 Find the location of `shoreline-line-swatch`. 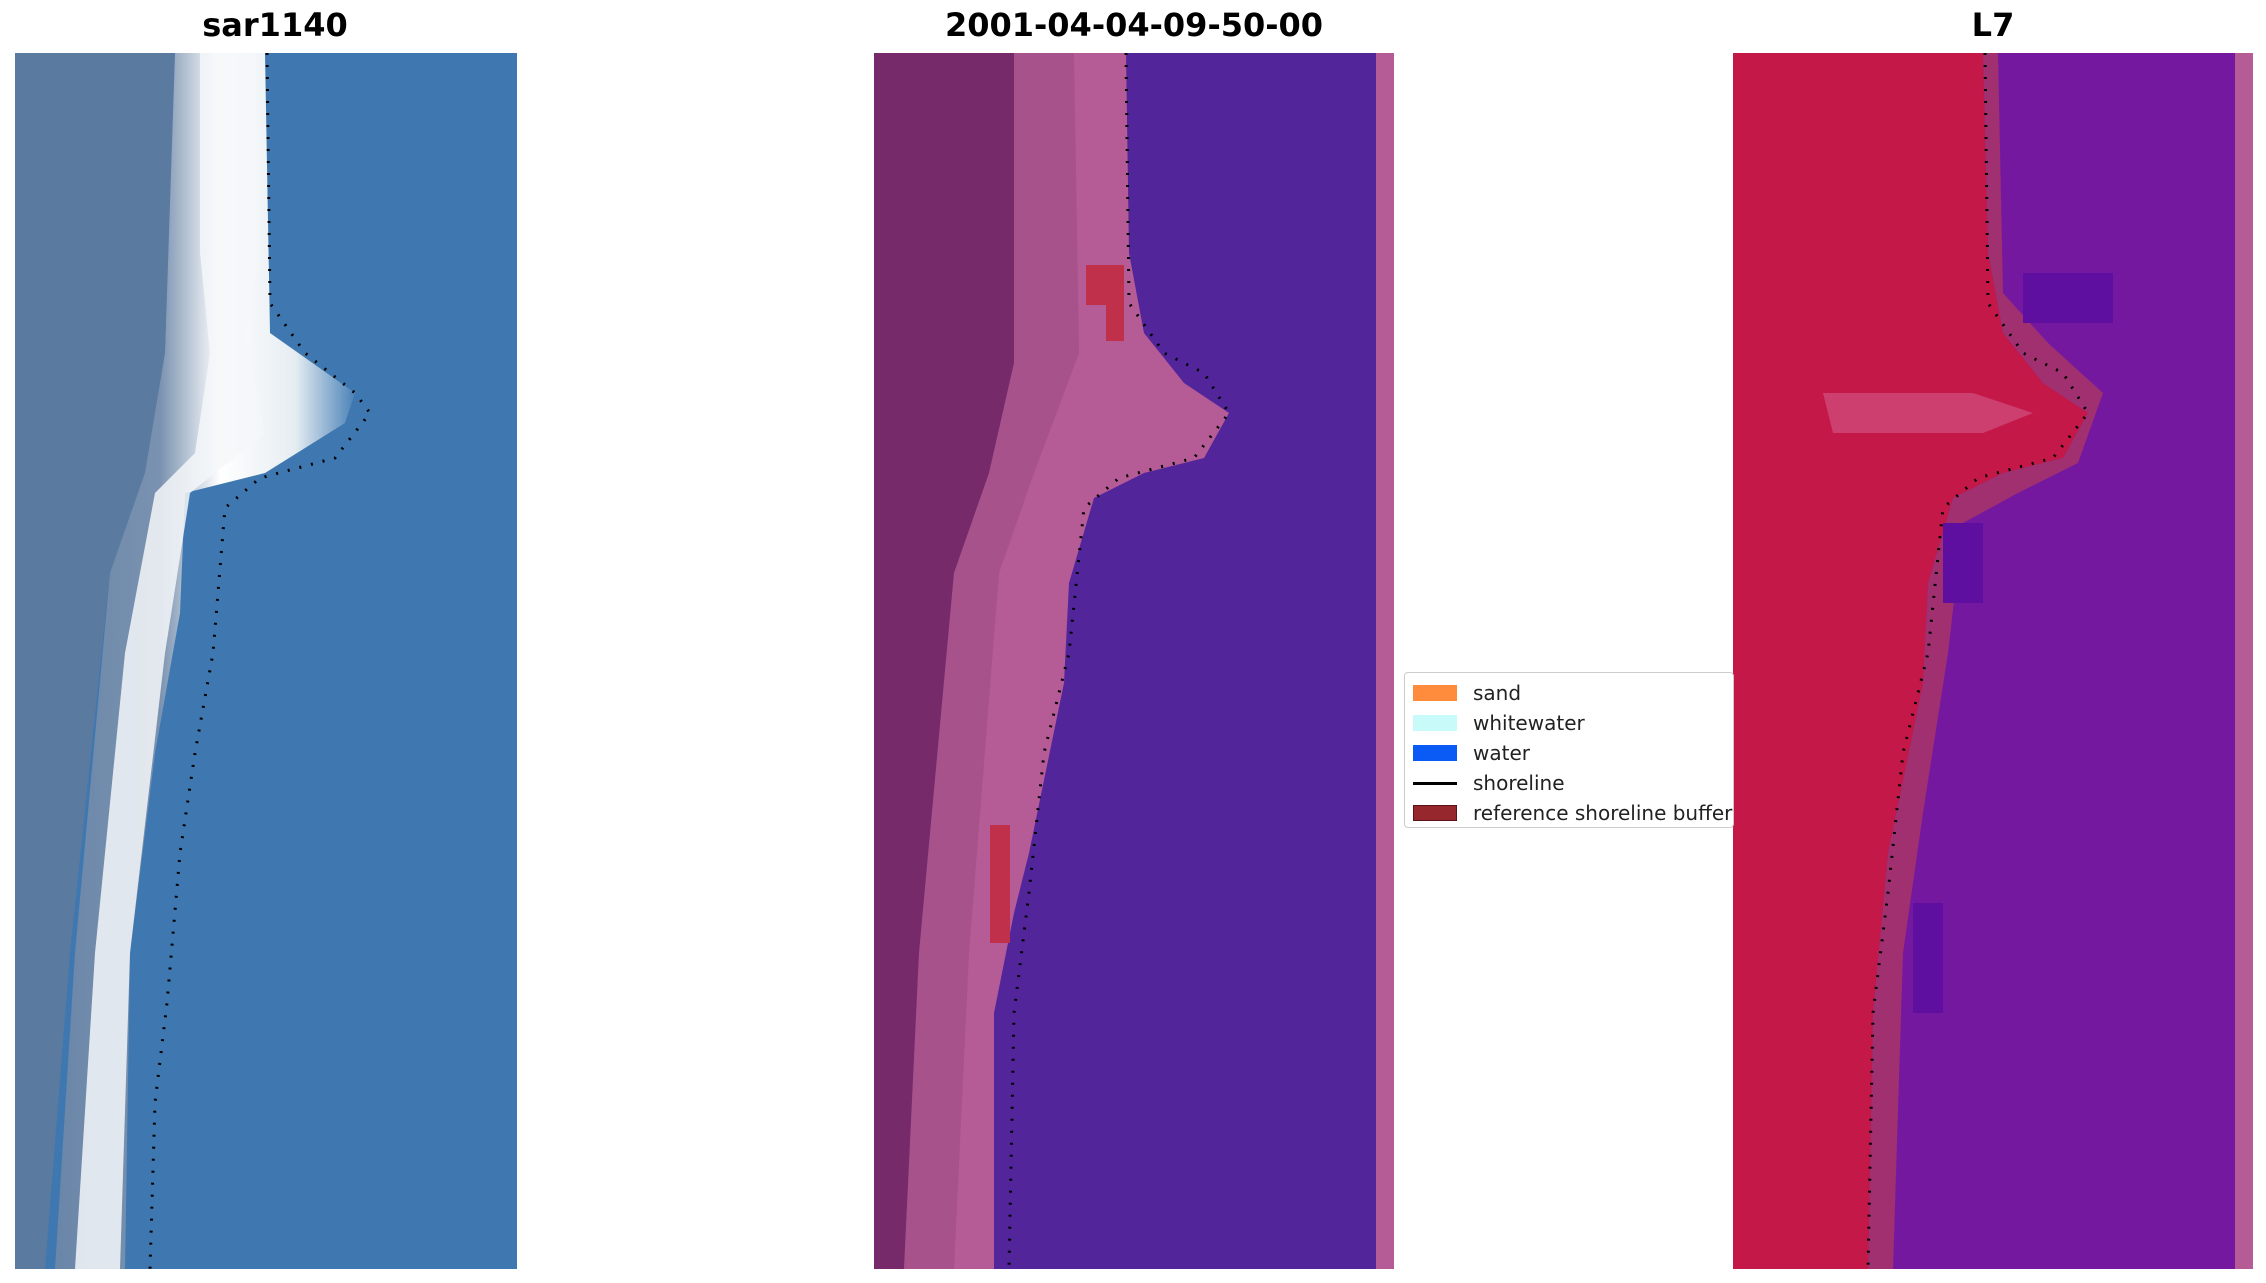

shoreline-line-swatch is located at coordinates (1435, 783).